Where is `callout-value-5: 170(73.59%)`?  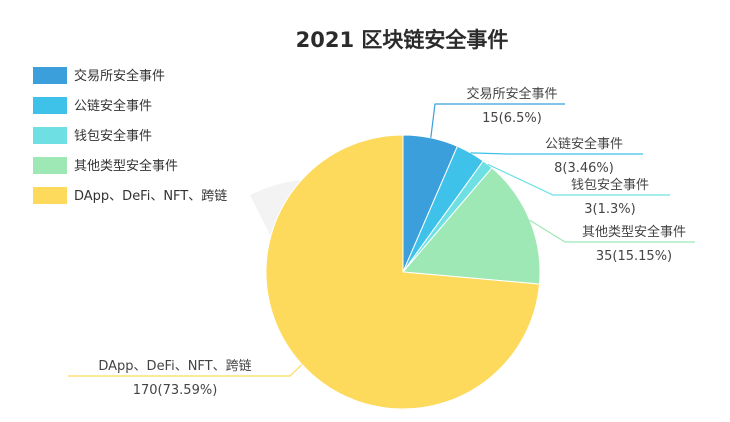
callout-value-5: 170(73.59%) is located at coordinates (175, 390).